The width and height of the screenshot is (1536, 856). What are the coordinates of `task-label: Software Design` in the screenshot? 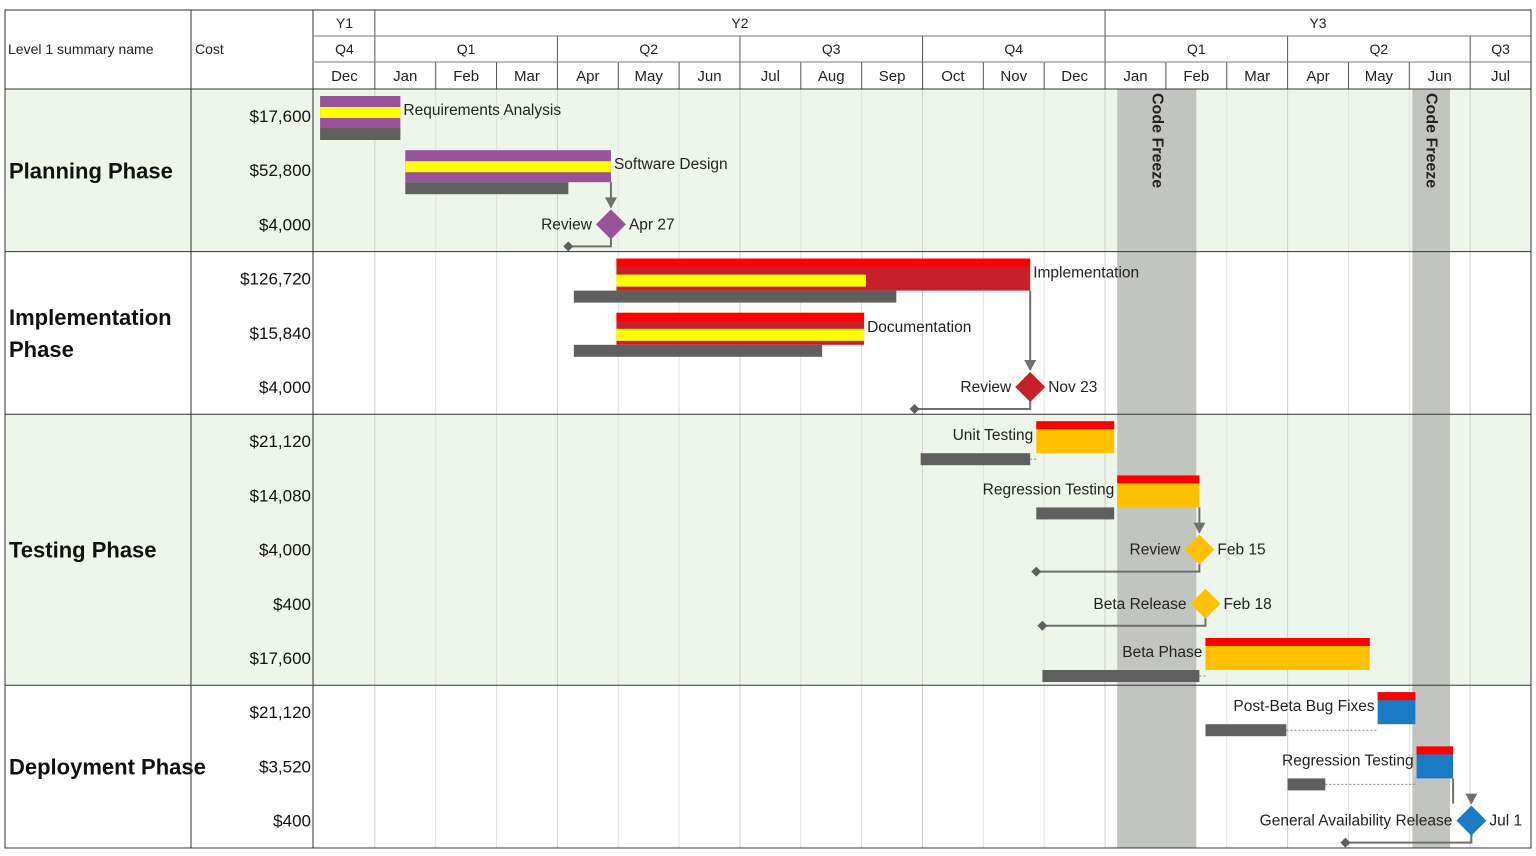 It's located at (671, 164).